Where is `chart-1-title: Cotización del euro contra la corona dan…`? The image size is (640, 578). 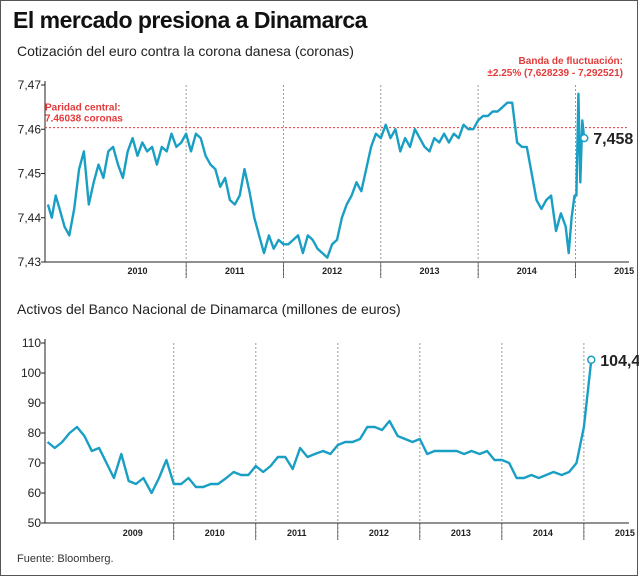 chart-1-title: Cotización del euro contra la corona dan… is located at coordinates (185, 51).